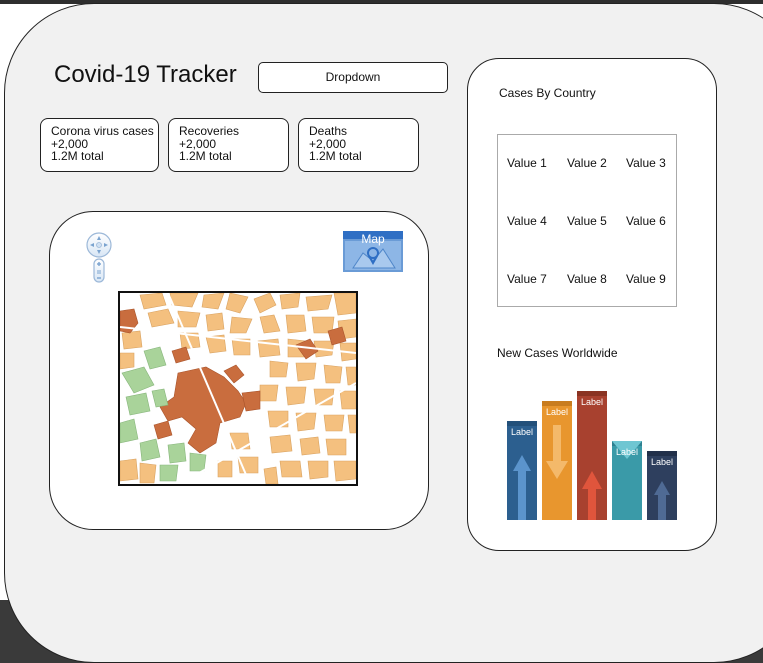  I want to click on table-cell: Value 4, so click(527, 221).